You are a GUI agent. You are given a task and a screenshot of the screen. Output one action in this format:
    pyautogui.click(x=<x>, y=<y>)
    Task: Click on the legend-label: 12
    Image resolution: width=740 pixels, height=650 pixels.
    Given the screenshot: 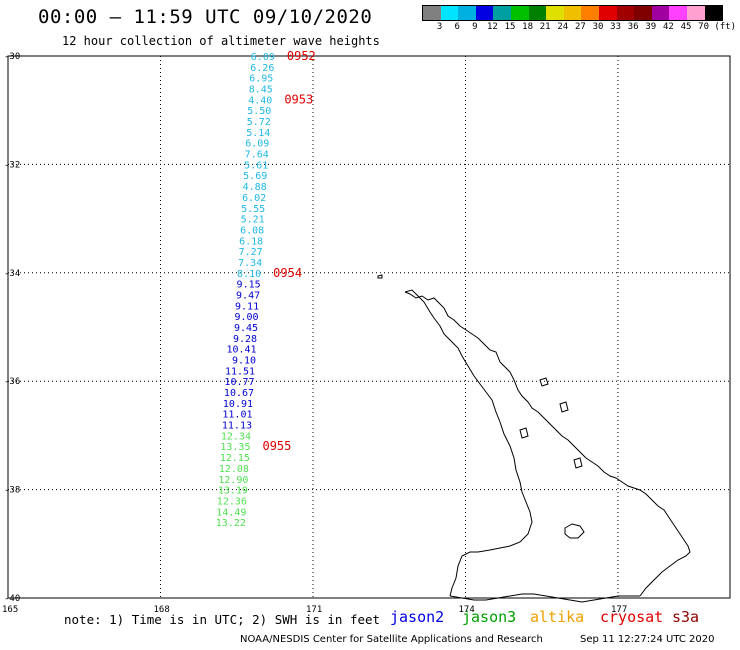 What is the action you would take?
    pyautogui.click(x=492, y=27)
    